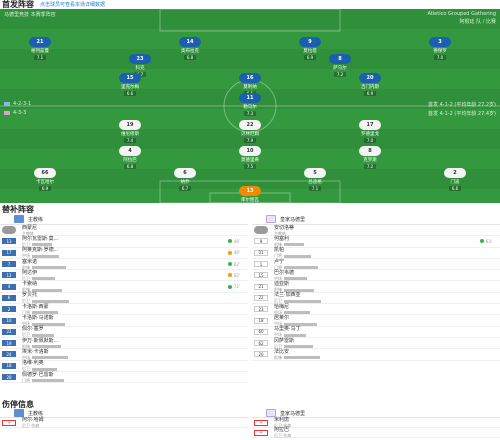 This screenshot has height=440, width=500. Describe the element at coordinates (15, 113) in the screenshot. I see `home-formation-2: 4-3-3` at that location.